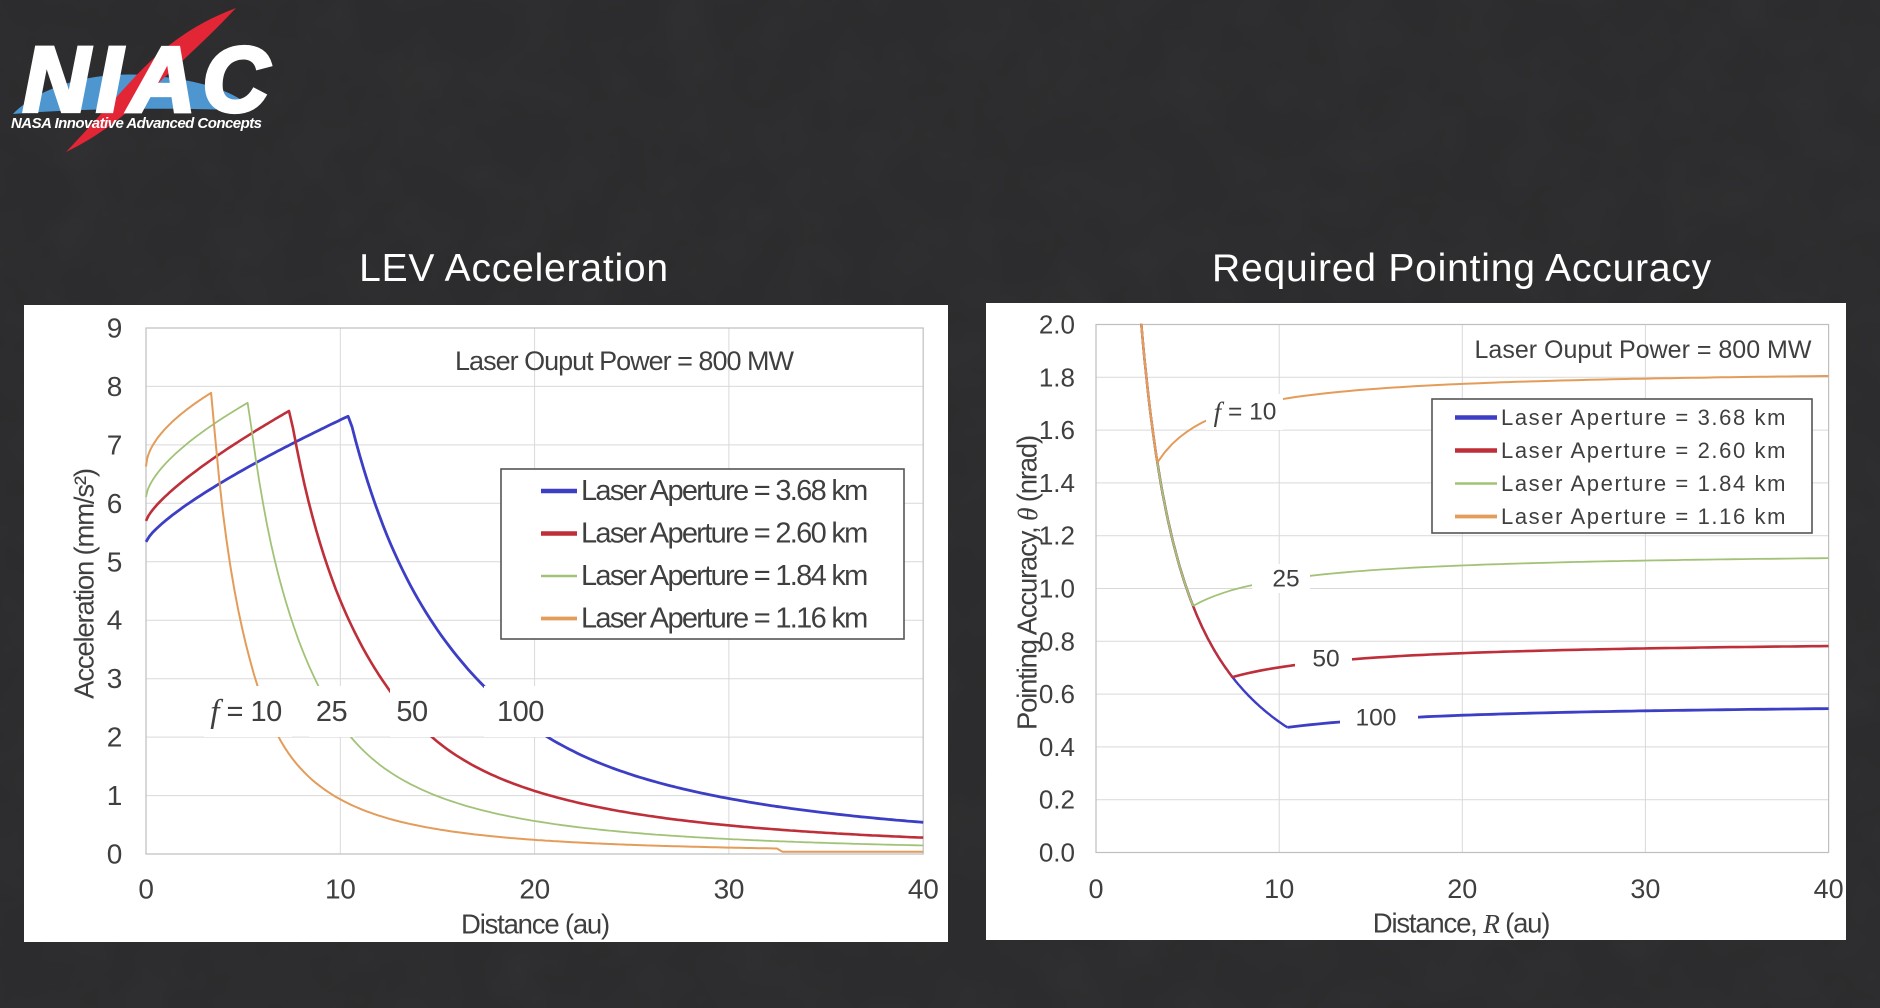 This screenshot has height=1008, width=1880. Describe the element at coordinates (114, 503) in the screenshot. I see `svg-text: 6` at that location.